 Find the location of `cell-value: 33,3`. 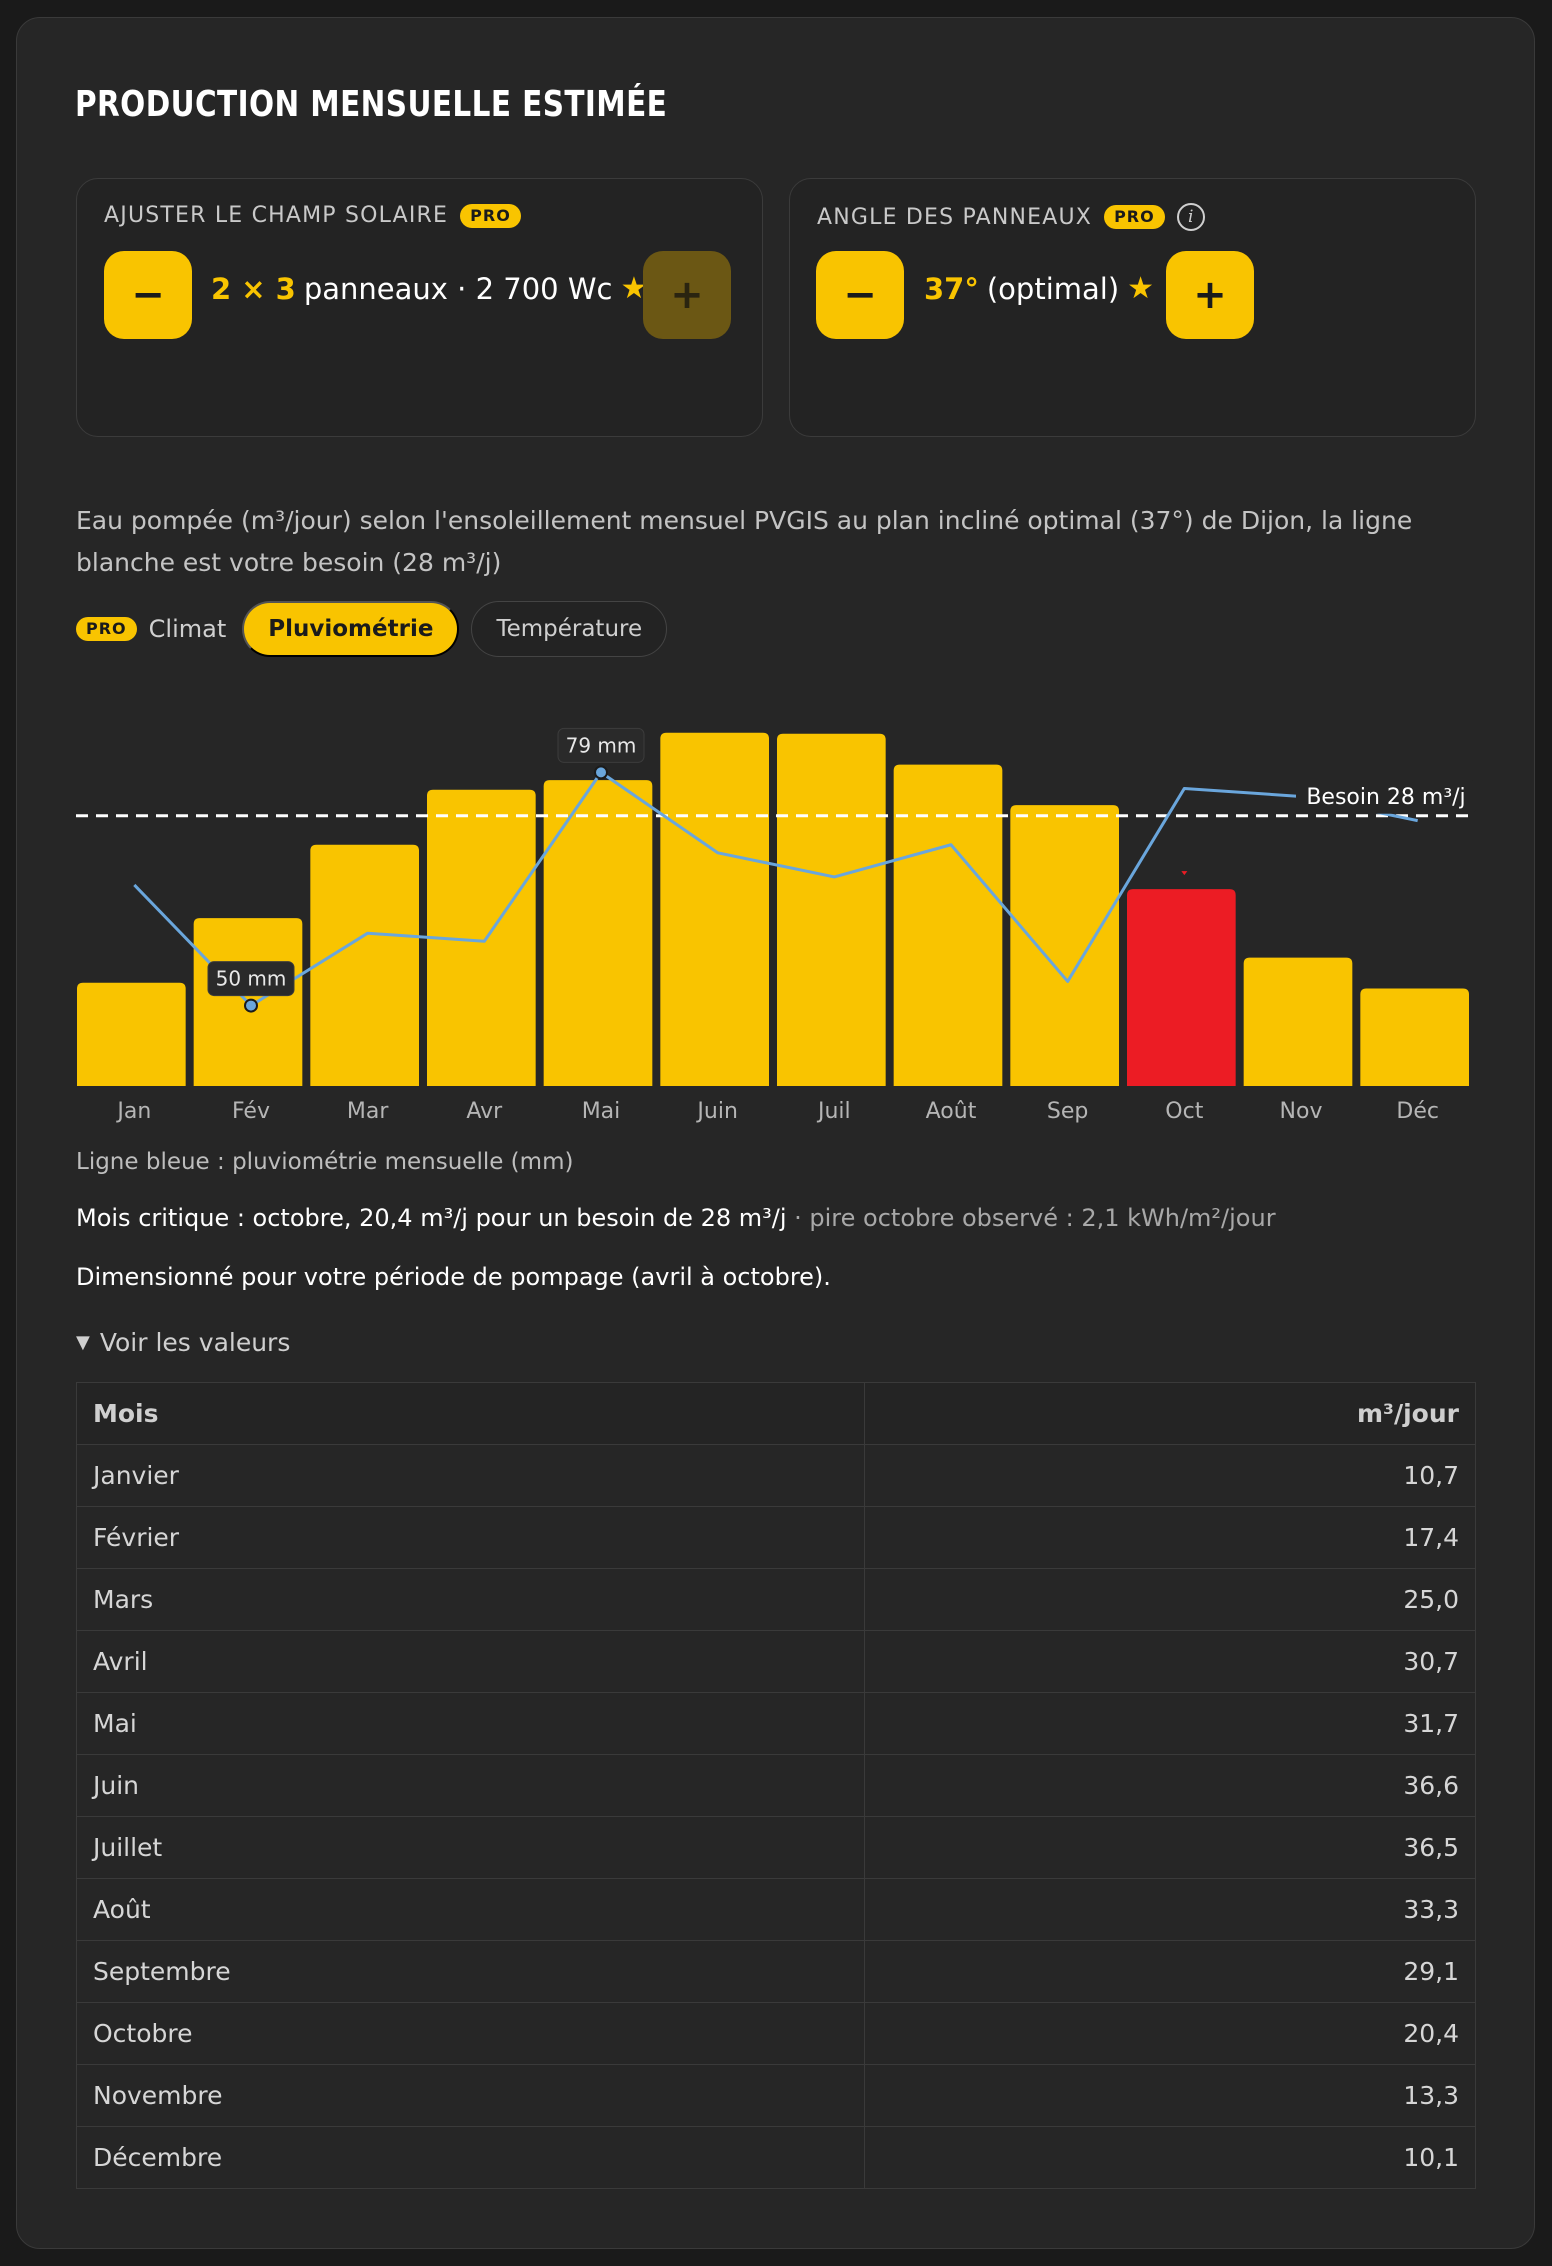

cell-value: 33,3 is located at coordinates (1170, 1909).